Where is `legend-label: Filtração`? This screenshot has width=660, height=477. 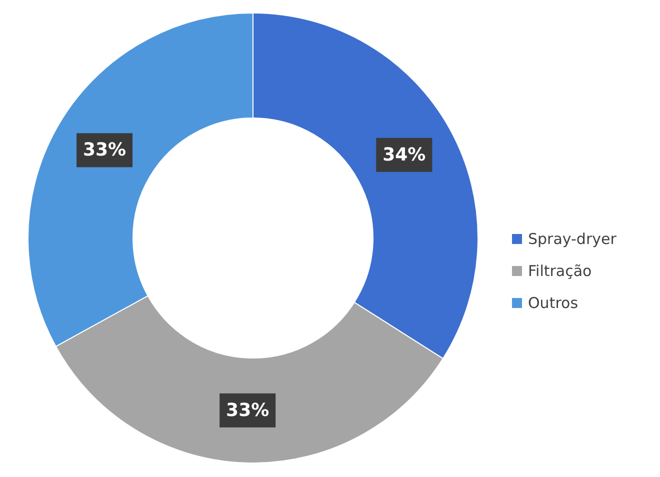
legend-label: Filtração is located at coordinates (560, 271).